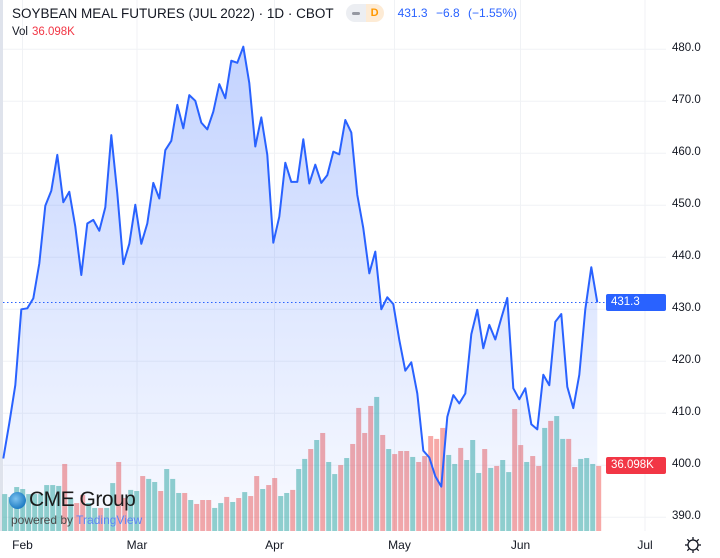  What do you see at coordinates (355, 13) in the screenshot?
I see `minus-icon` at bounding box center [355, 13].